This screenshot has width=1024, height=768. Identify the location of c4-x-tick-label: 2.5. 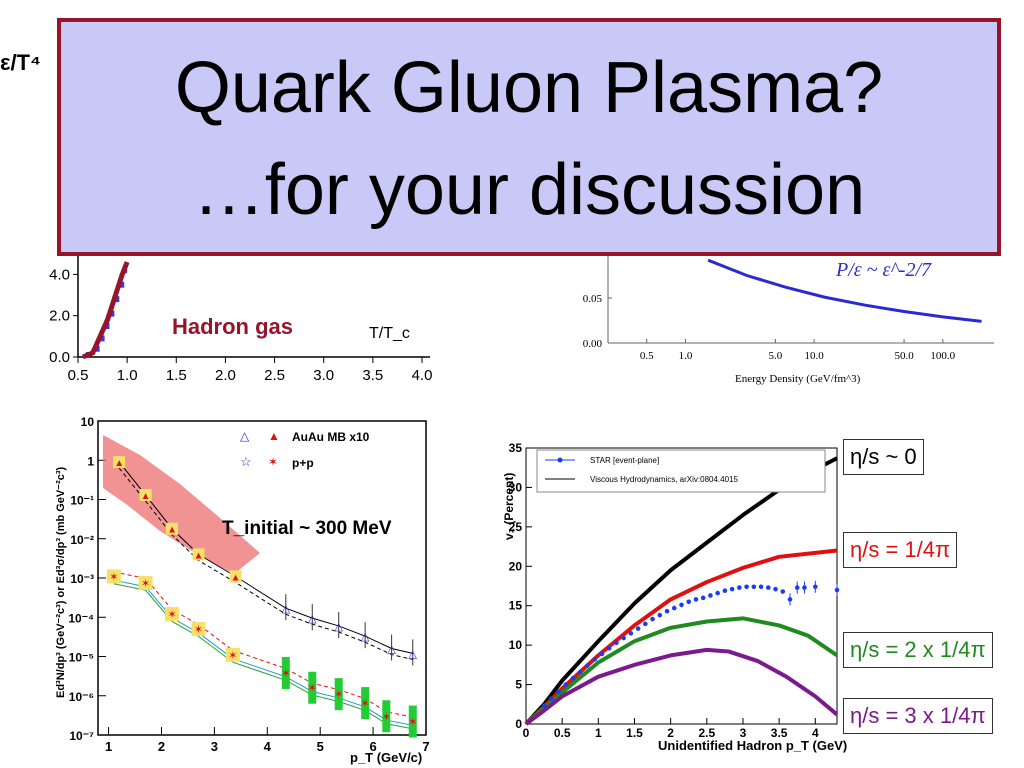
(706, 733).